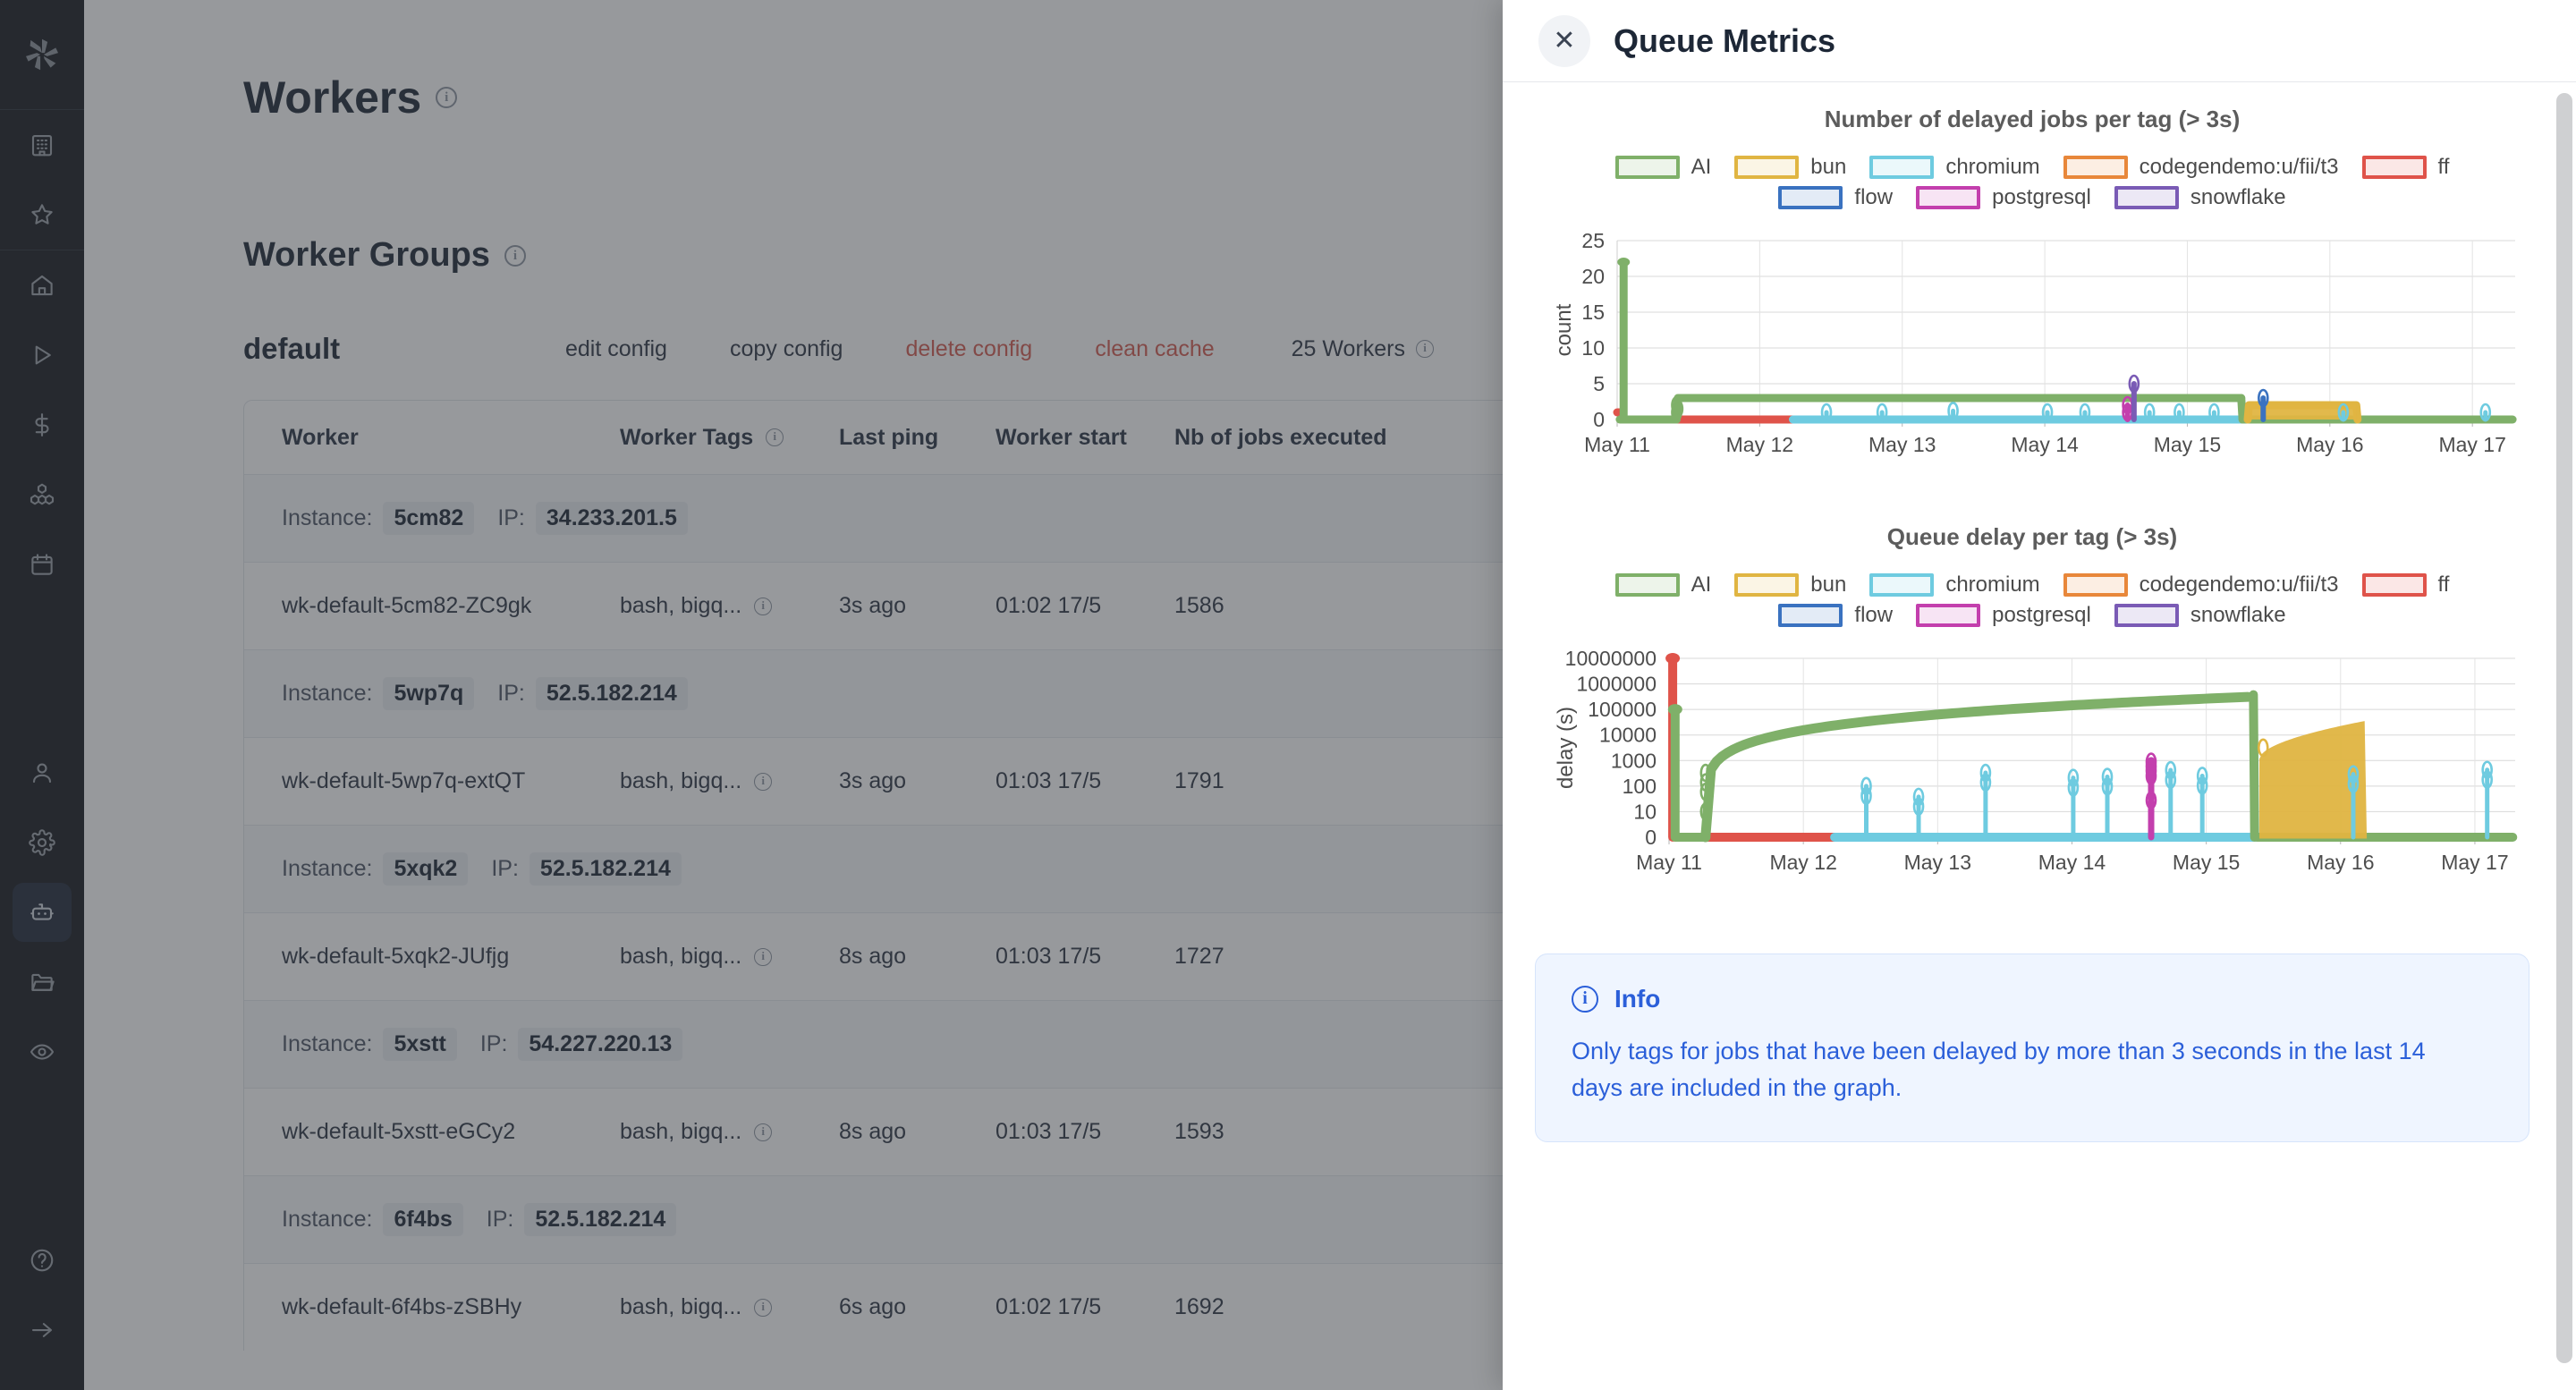  What do you see at coordinates (1634, 760) in the screenshot?
I see `svg-text: 1000` at bounding box center [1634, 760].